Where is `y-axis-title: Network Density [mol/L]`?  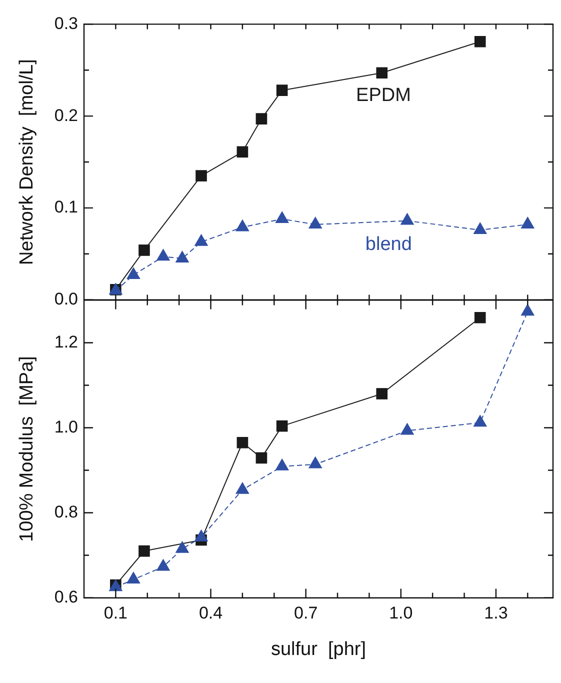
y-axis-title: Network Density [mol/L] is located at coordinates (27, 162).